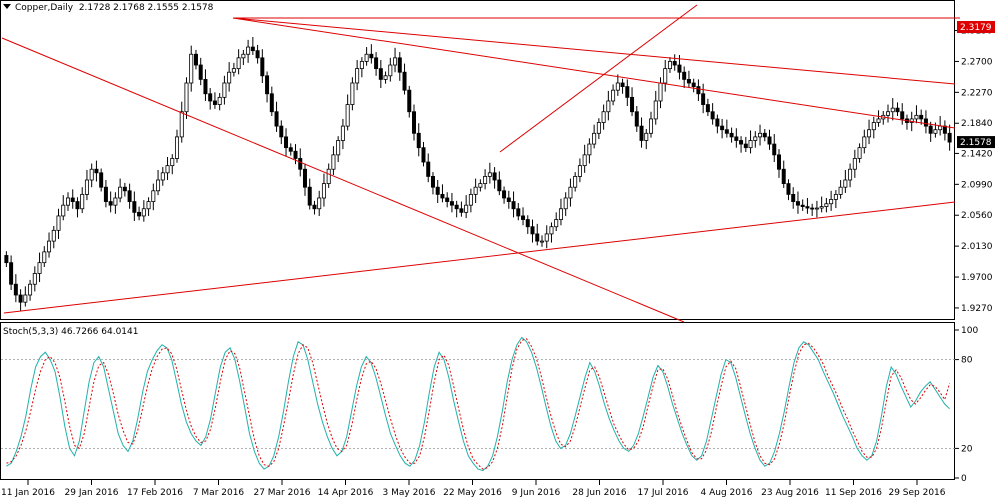 The width and height of the screenshot is (996, 503). What do you see at coordinates (44, 8) in the screenshot?
I see `symbol-timeframe: Copper,Daily` at bounding box center [44, 8].